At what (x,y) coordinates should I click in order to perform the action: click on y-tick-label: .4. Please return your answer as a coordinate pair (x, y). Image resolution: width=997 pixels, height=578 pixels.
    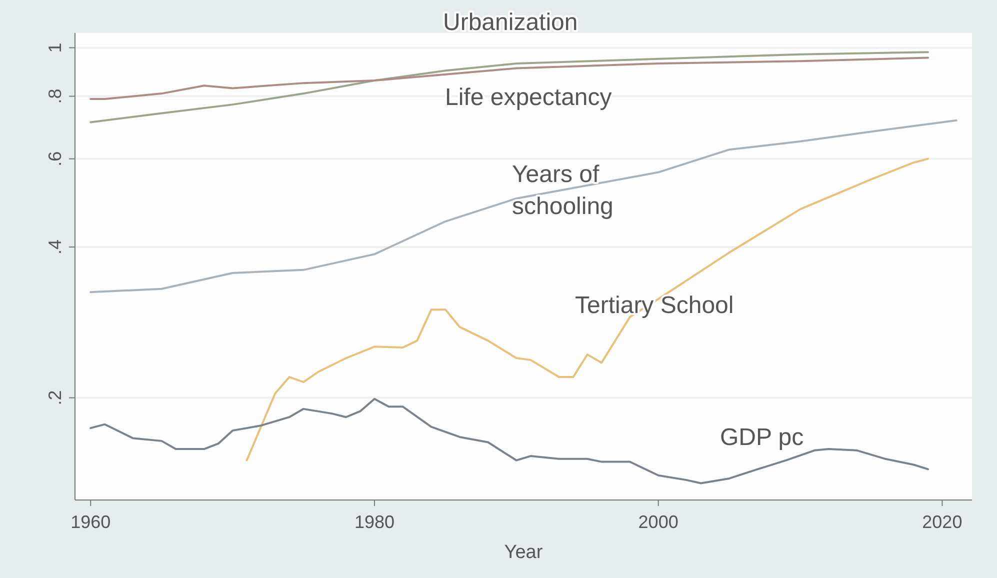
    Looking at the image, I should click on (55, 247).